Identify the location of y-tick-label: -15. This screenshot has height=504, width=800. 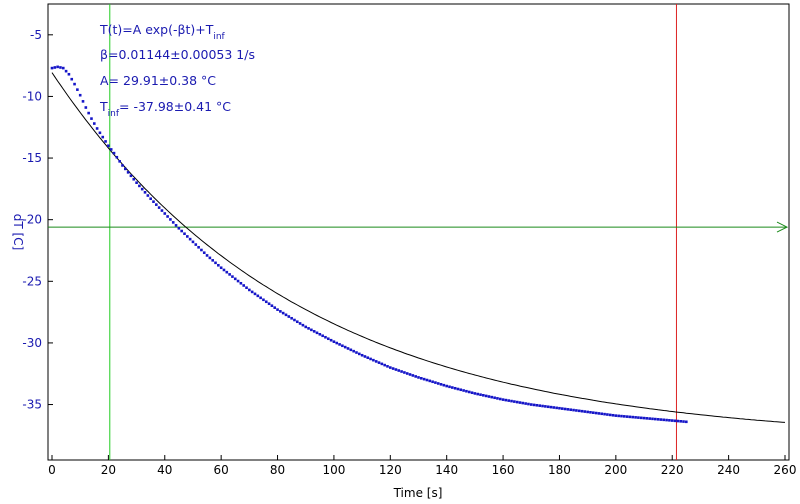
(32, 158).